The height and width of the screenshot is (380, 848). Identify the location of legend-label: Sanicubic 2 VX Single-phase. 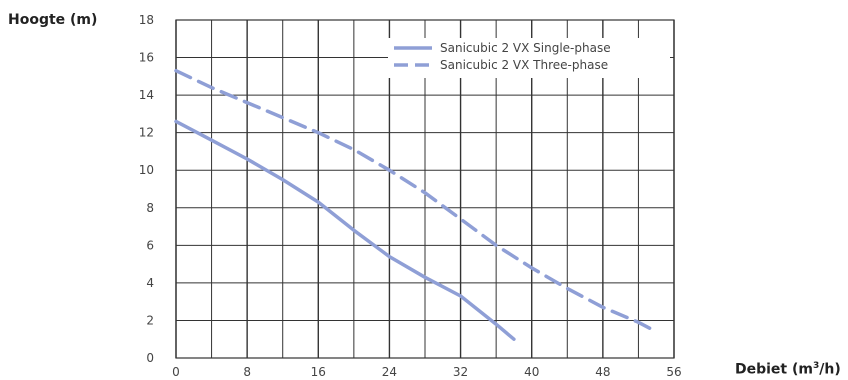
(525, 48).